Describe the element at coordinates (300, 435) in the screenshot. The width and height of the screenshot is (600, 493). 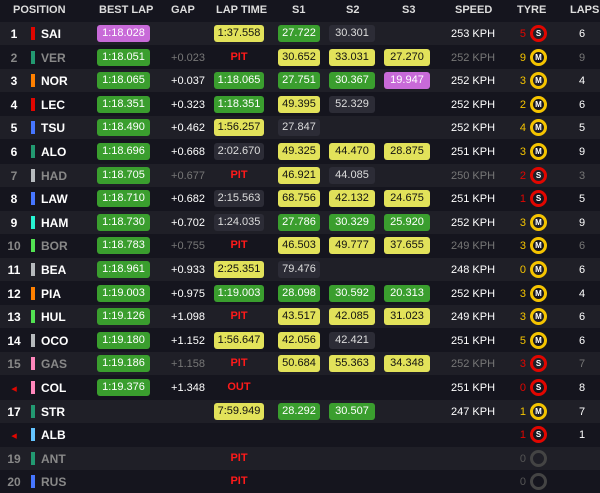
I see `driver-row-alb: ◂ ALB 1 S 1` at that location.